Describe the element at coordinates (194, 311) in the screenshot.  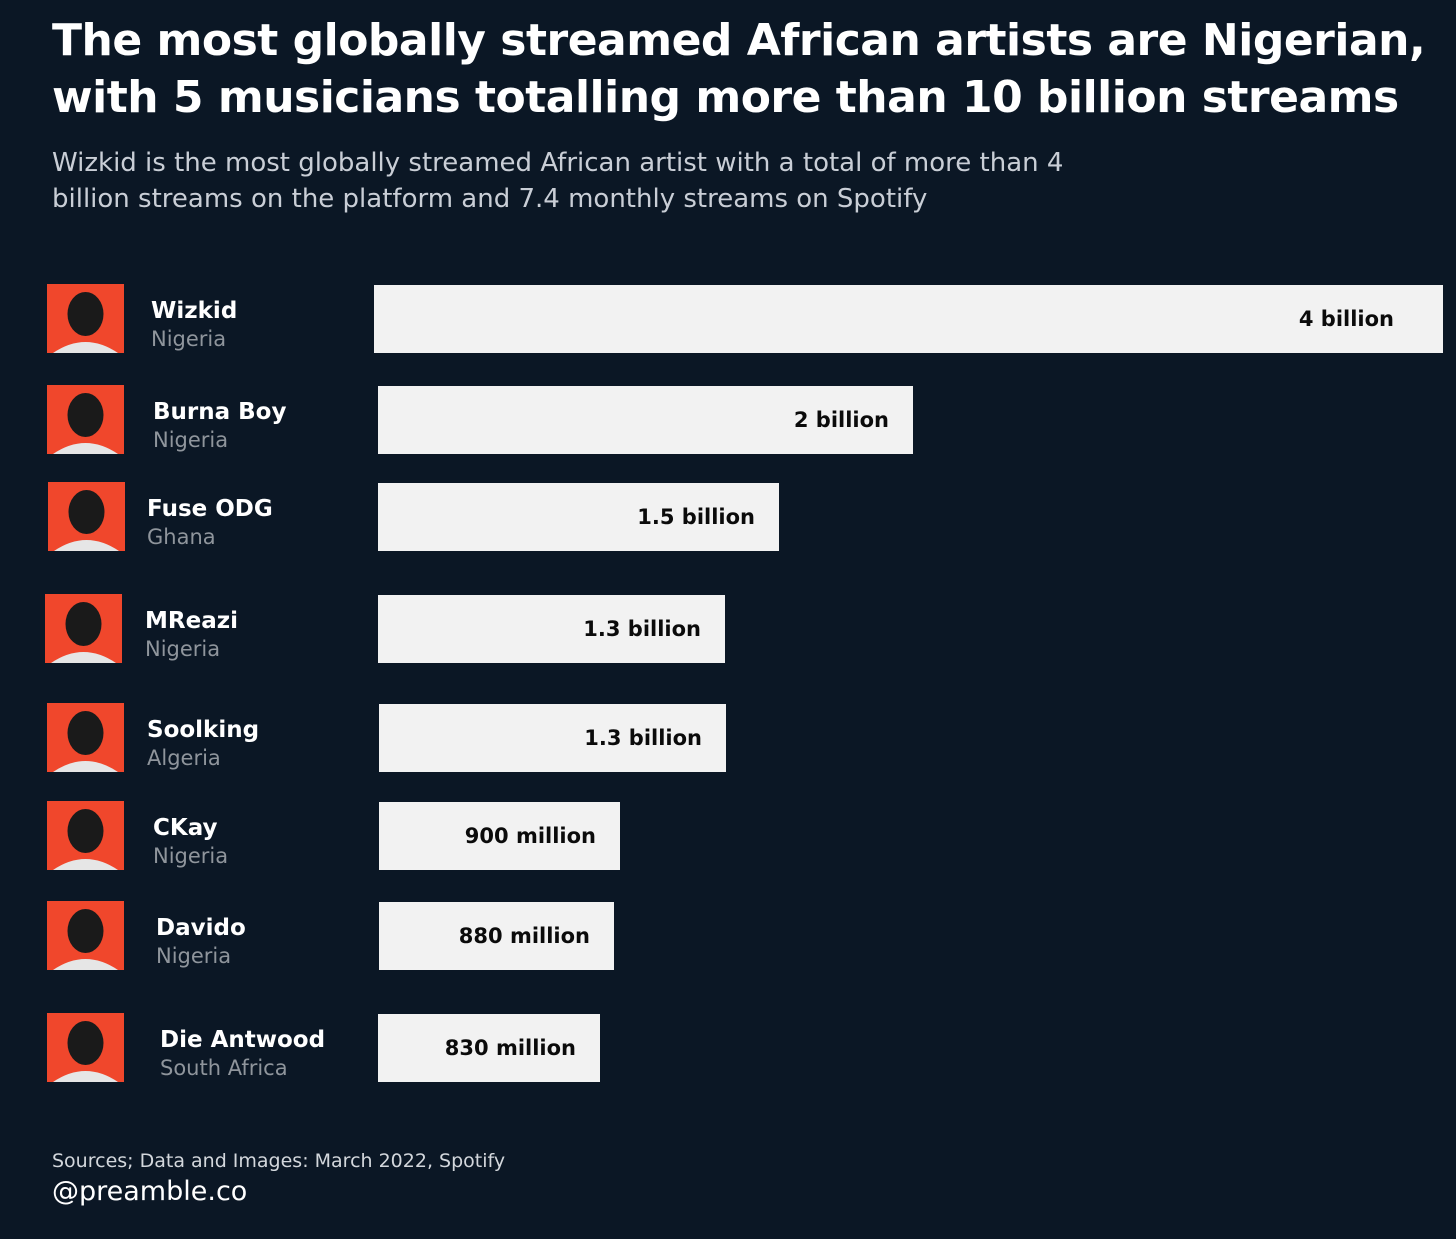
I see `artist-name-wizkid: Wizkid` at that location.